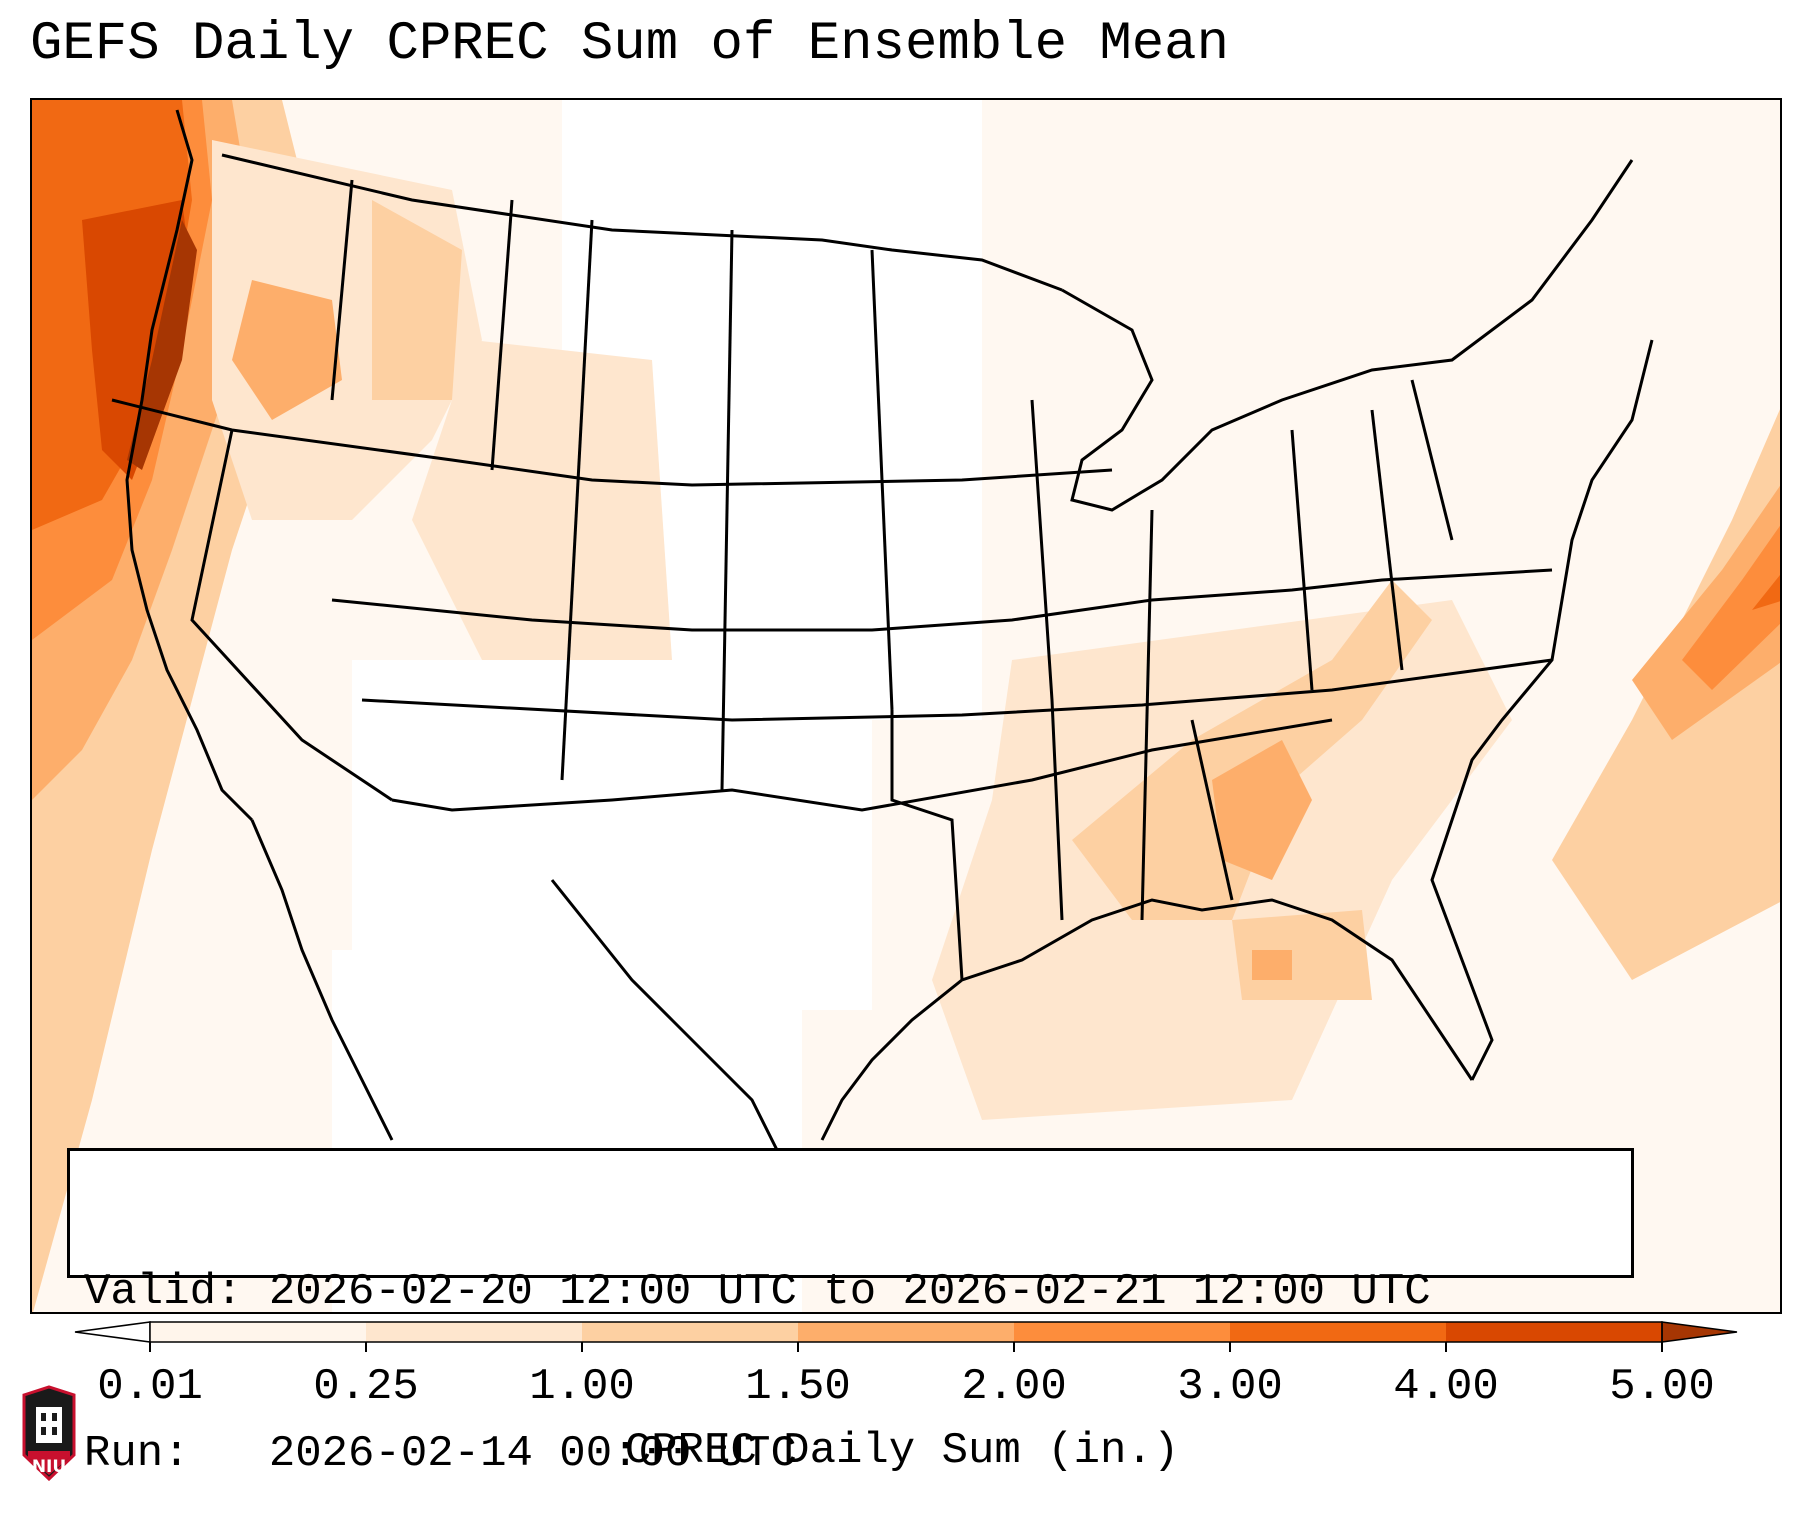 Image resolution: width=1803 pixels, height=1535 pixels. Describe the element at coordinates (1272, 965) in the screenshot. I see `precip-gulf-spot` at that location.